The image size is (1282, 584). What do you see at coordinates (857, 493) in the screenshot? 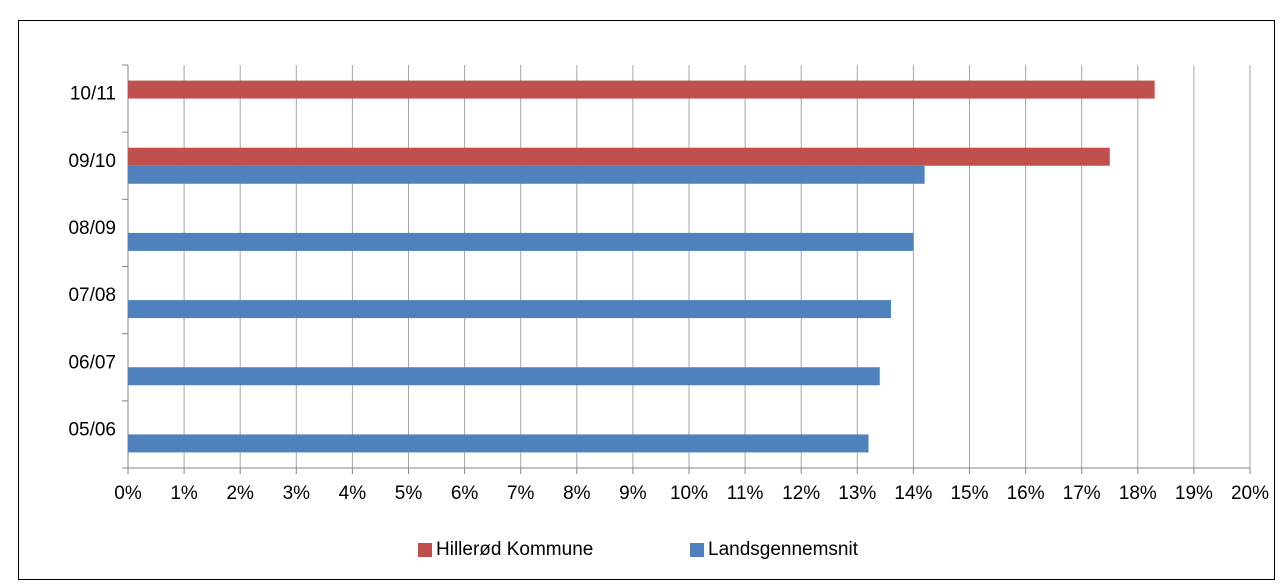
I see `x-tick-label: 13%` at bounding box center [857, 493].